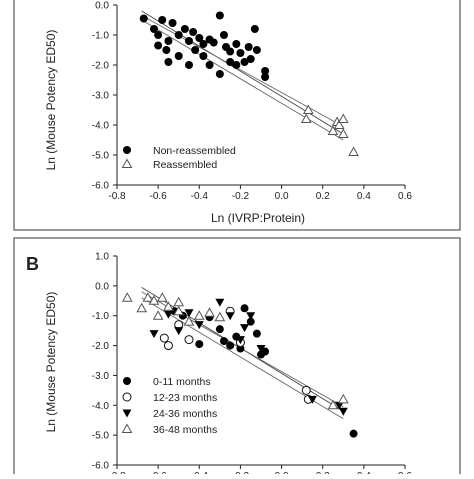 Image resolution: width=474 pixels, height=479 pixels. Describe the element at coordinates (282, 196) in the screenshot. I see `x-tick-label: 0.0` at that location.